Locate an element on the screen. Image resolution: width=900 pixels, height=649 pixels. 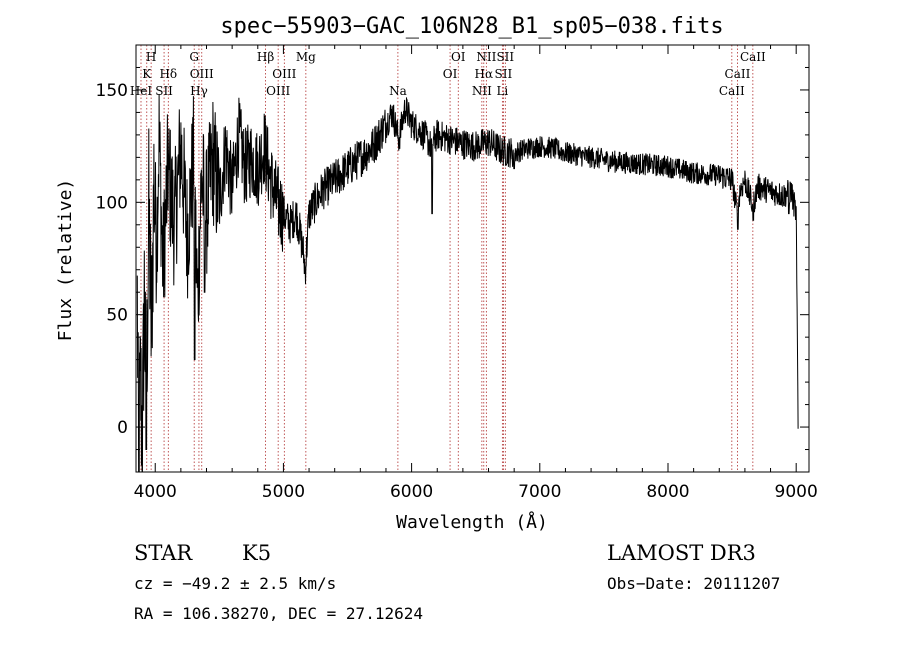
line-label-3: Hδ is located at coordinates (168, 74).